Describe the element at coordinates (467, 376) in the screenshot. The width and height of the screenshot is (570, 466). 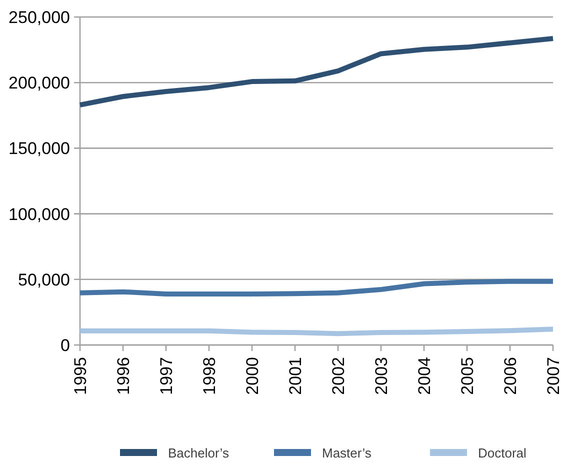
I see `x-tick-label: 2005` at that location.